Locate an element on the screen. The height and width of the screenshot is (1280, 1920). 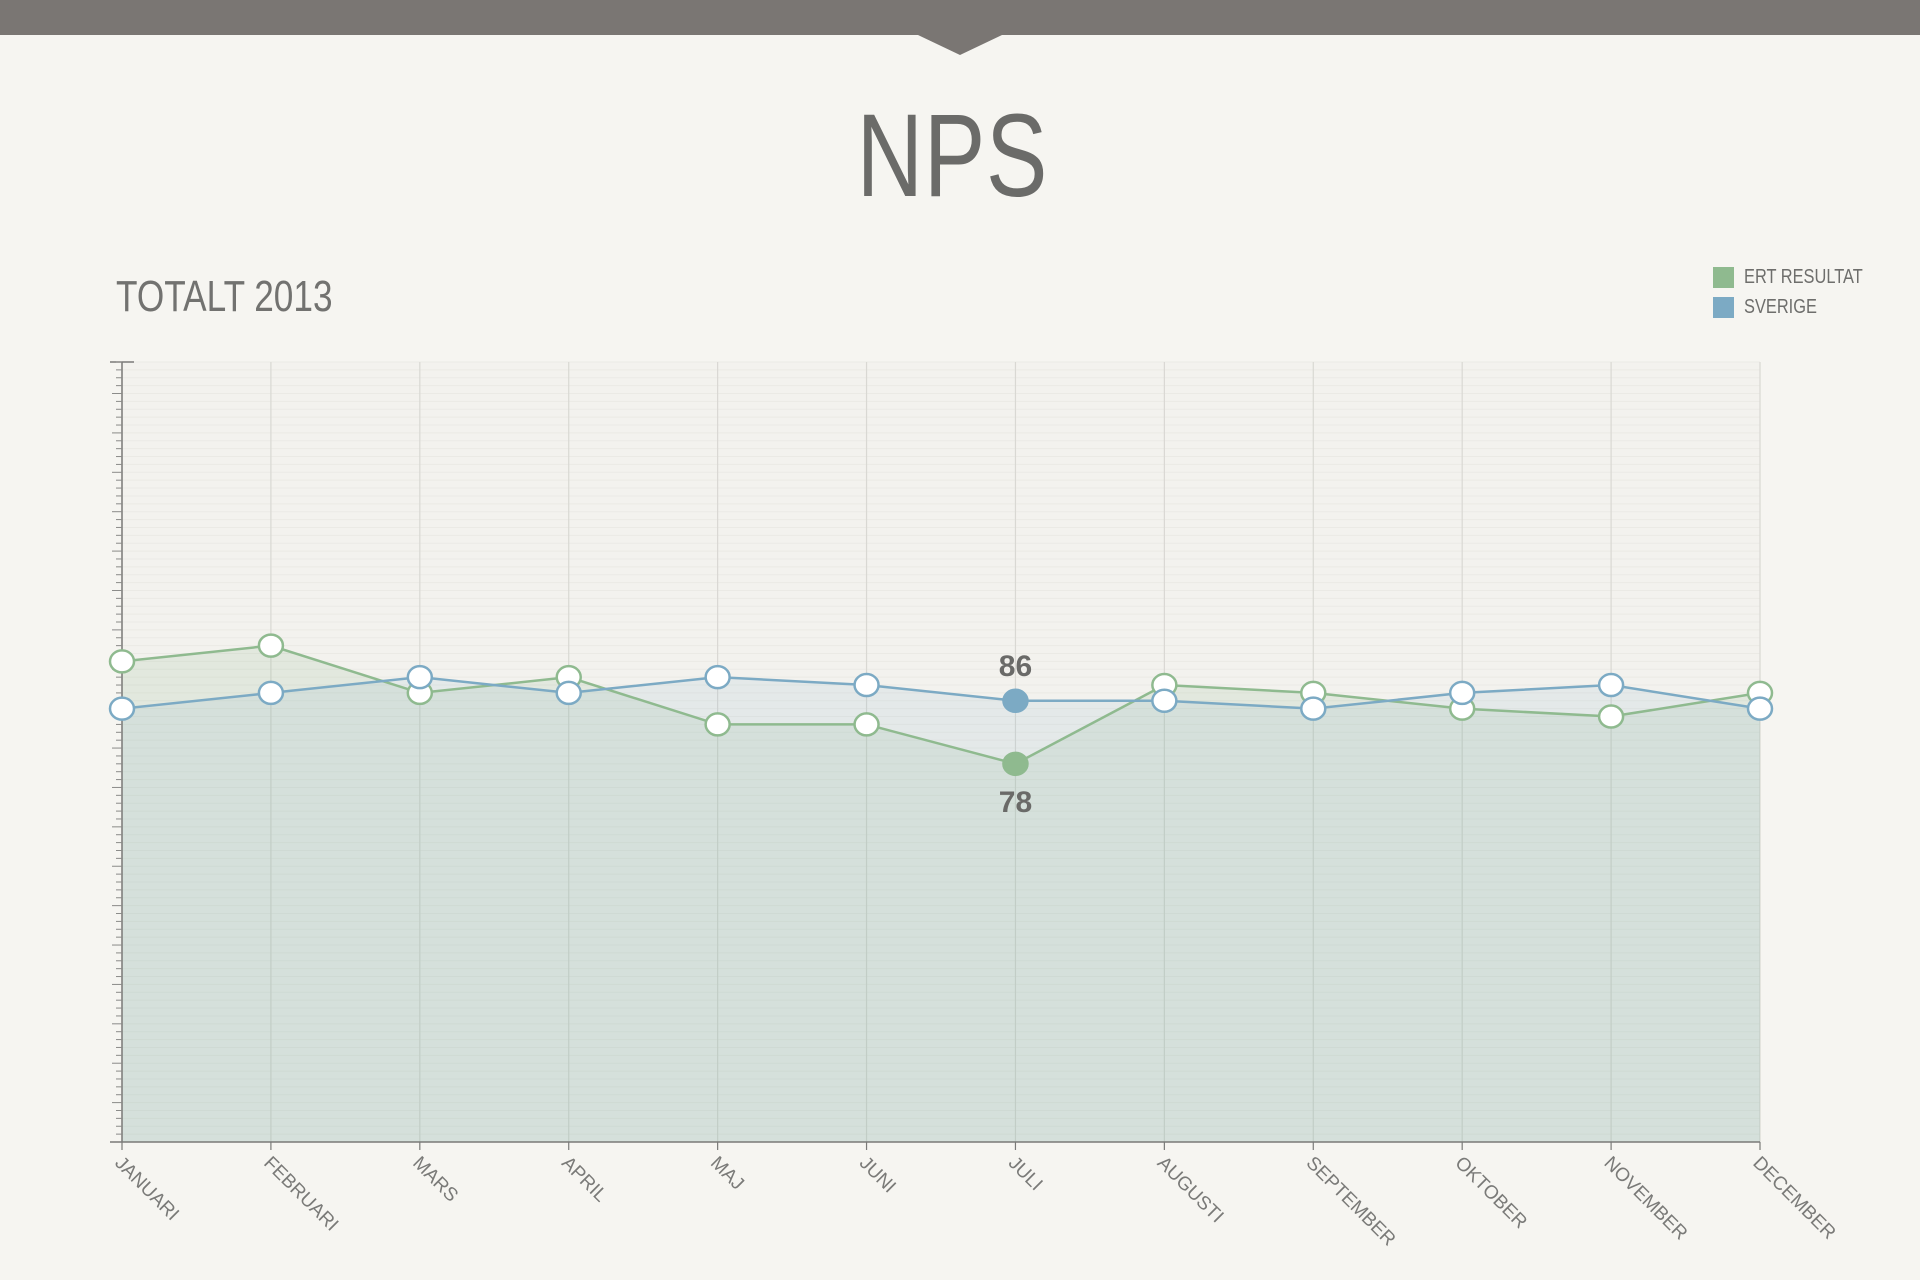
point-ert-resultat-februari is located at coordinates (271, 645).